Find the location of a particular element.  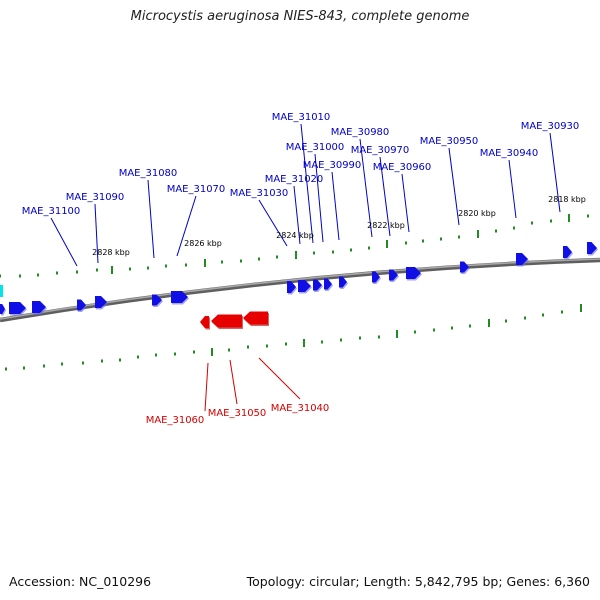

gene-label-forward: MAE_31030 is located at coordinates (259, 193).